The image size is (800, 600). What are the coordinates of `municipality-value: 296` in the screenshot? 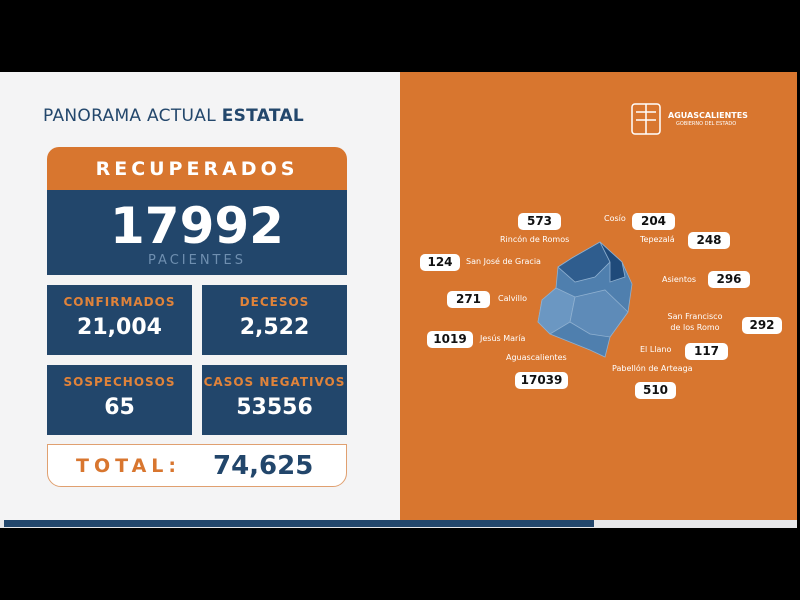 It's located at (729, 279).